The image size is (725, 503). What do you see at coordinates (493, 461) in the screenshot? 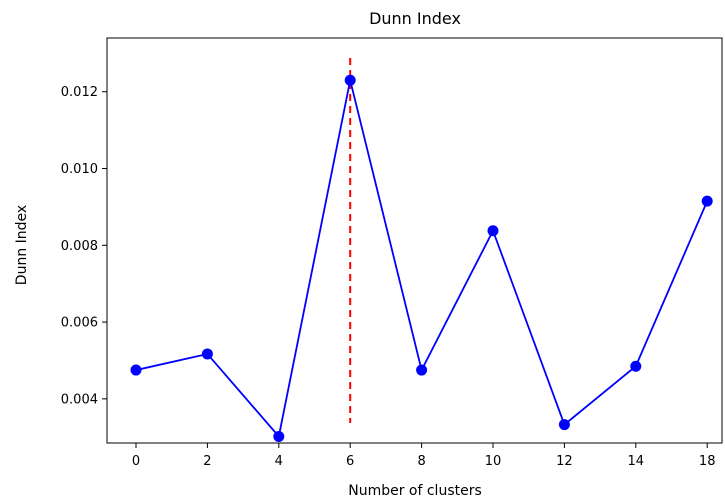
I see `x-tick-label-5: 10` at bounding box center [493, 461].